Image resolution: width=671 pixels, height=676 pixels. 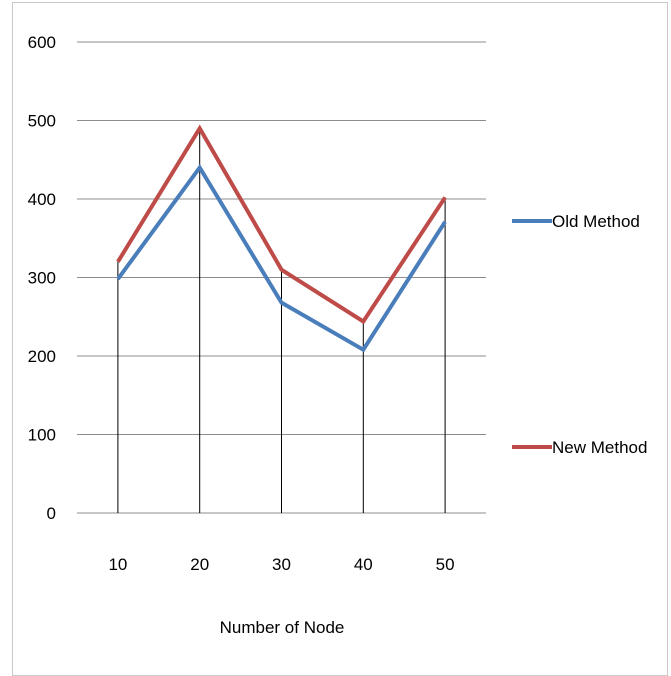 I want to click on x-tick-labels: 10 20 30 40 50, so click(x=281, y=564).